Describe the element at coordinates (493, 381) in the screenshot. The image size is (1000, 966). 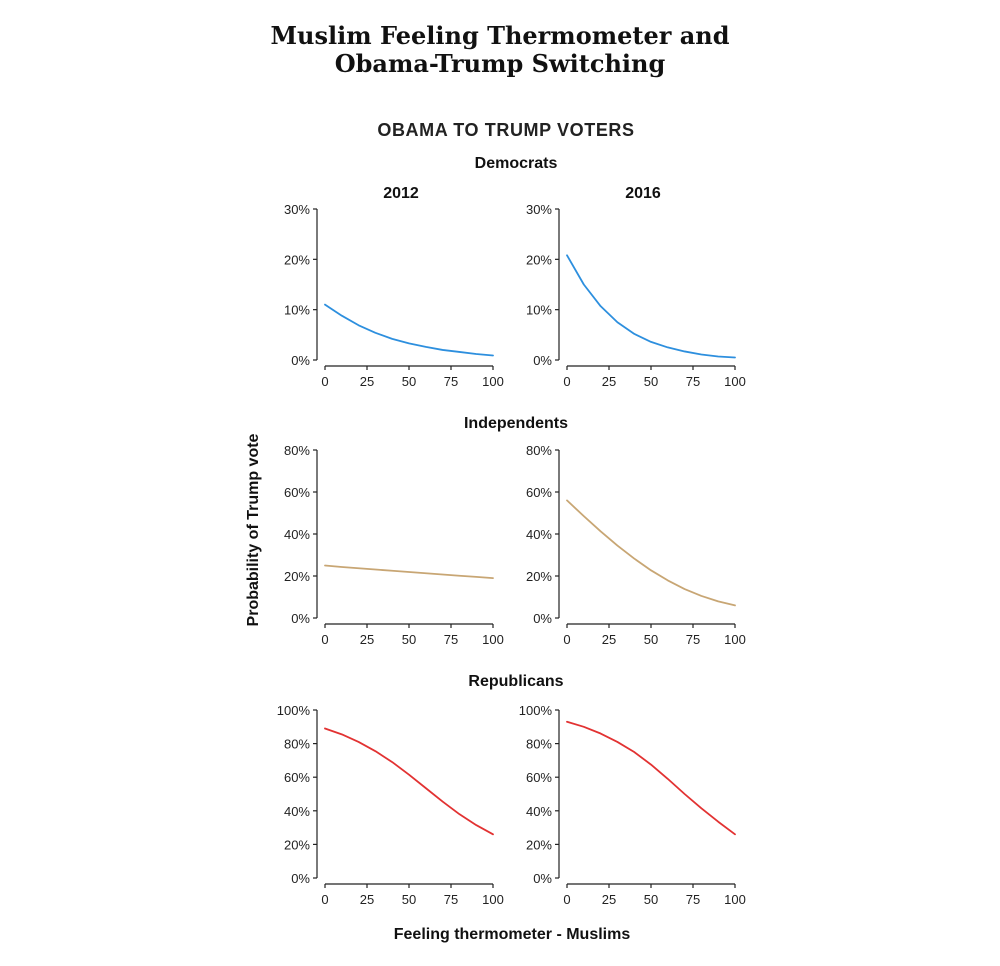
I see `democrats-2012-x-tick-label: 100` at that location.